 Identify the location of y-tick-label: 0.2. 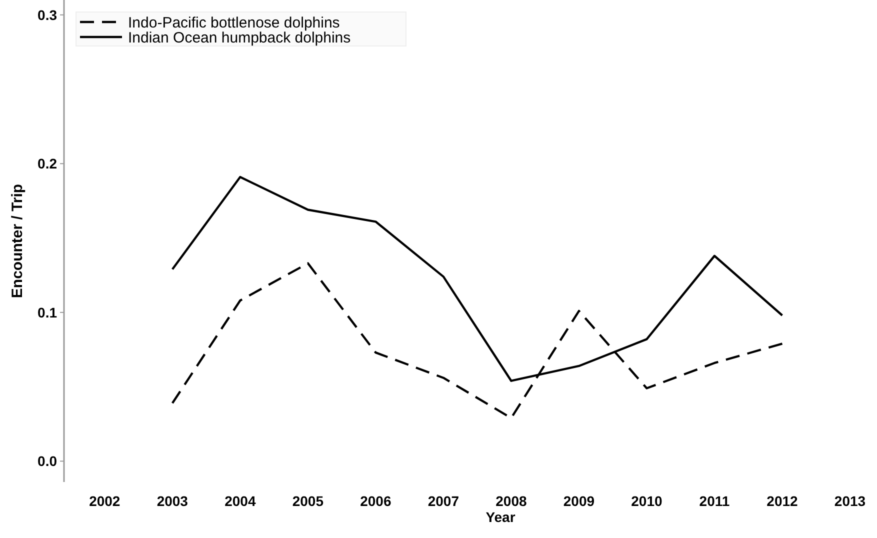
(48, 164).